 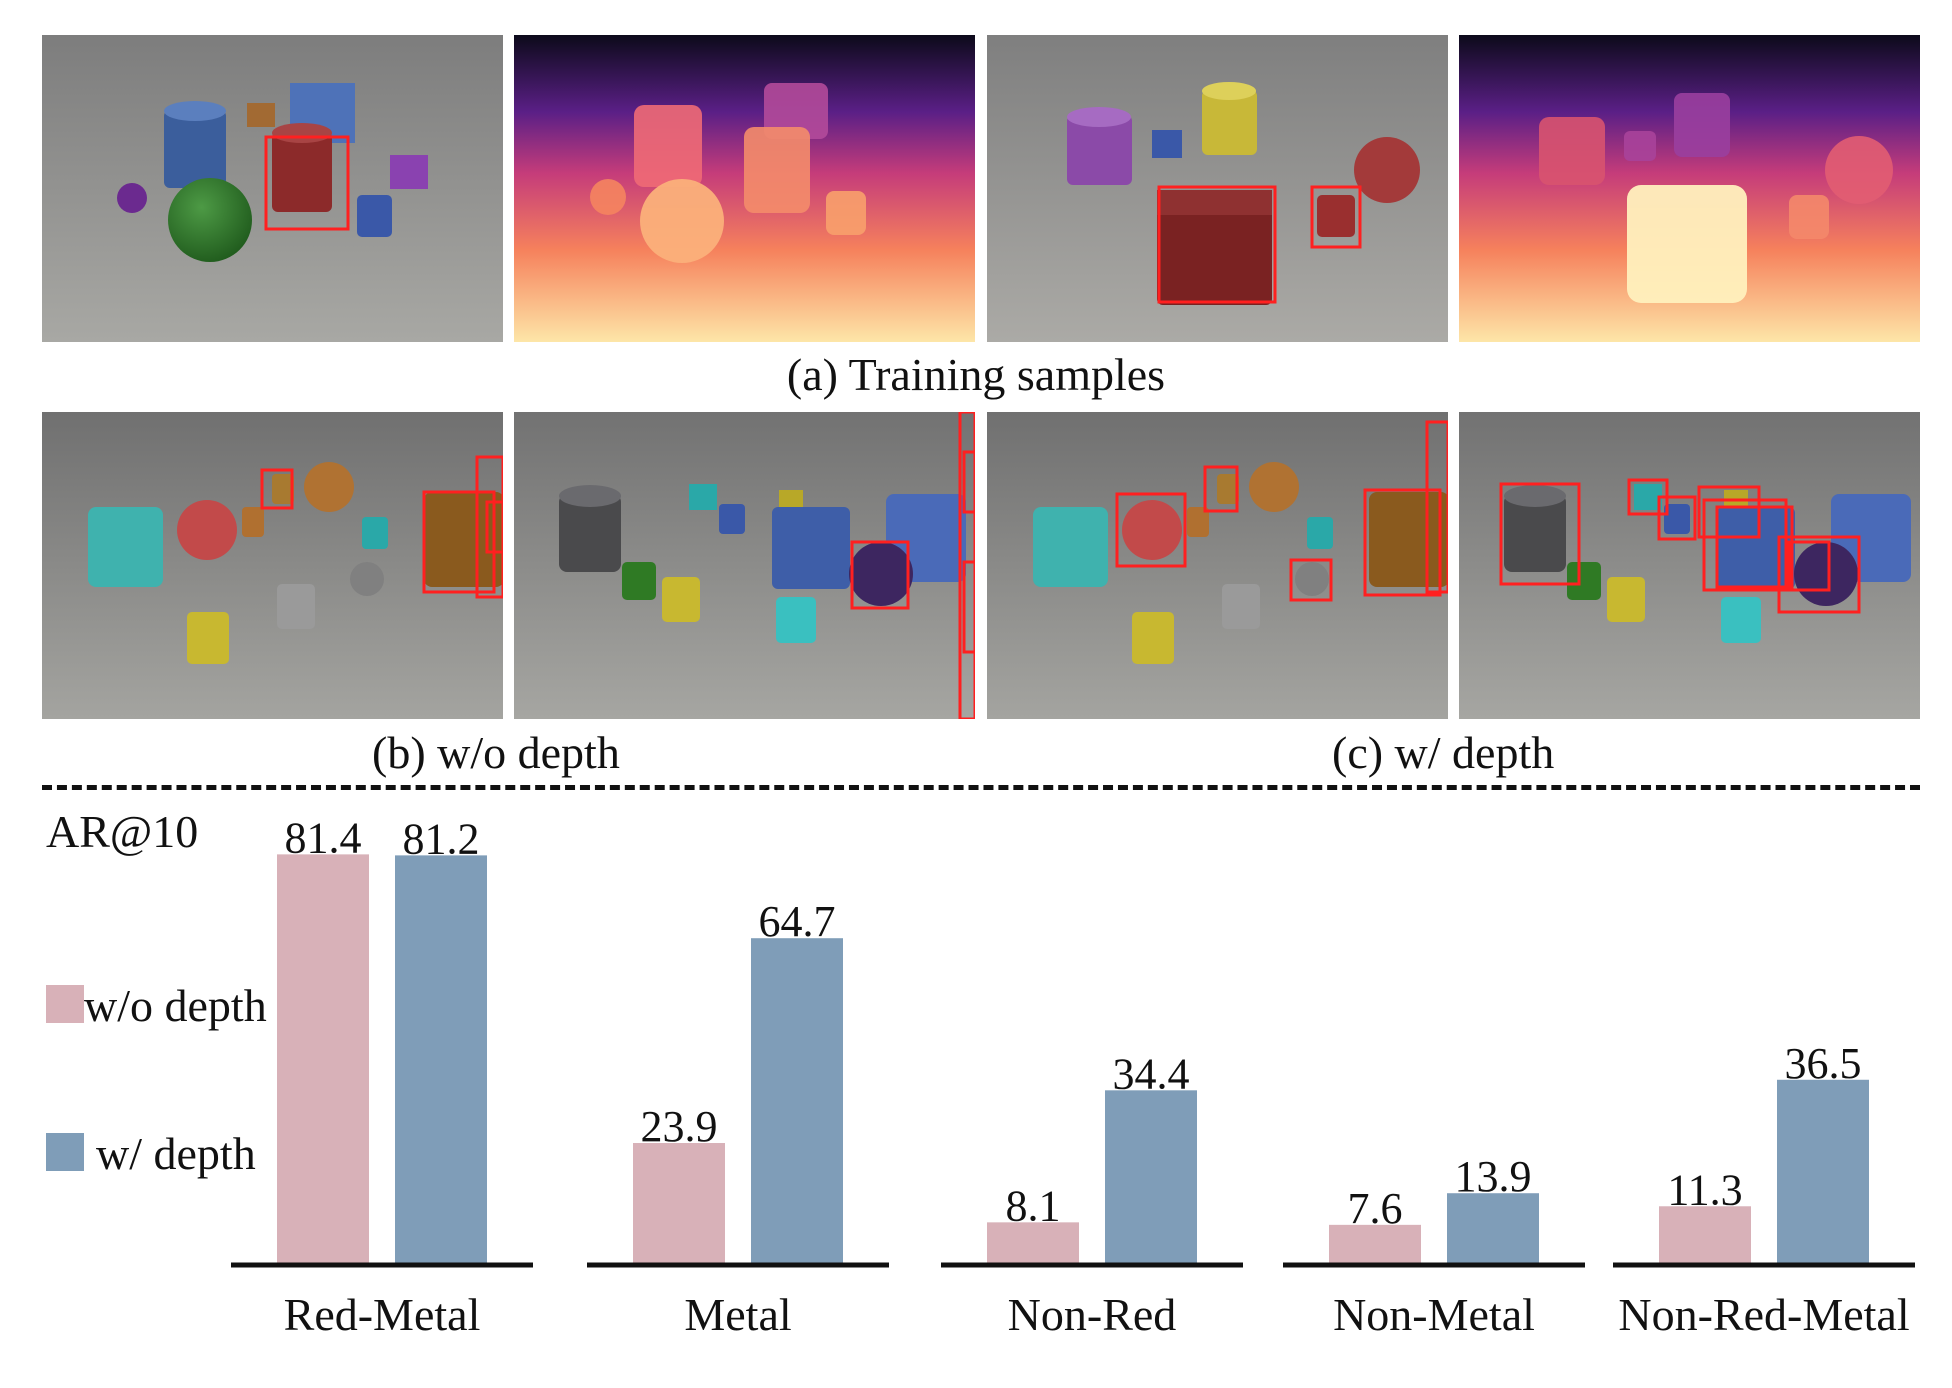 What do you see at coordinates (496, 752) in the screenshot?
I see `caption-without-depth: (b) w/o depth` at bounding box center [496, 752].